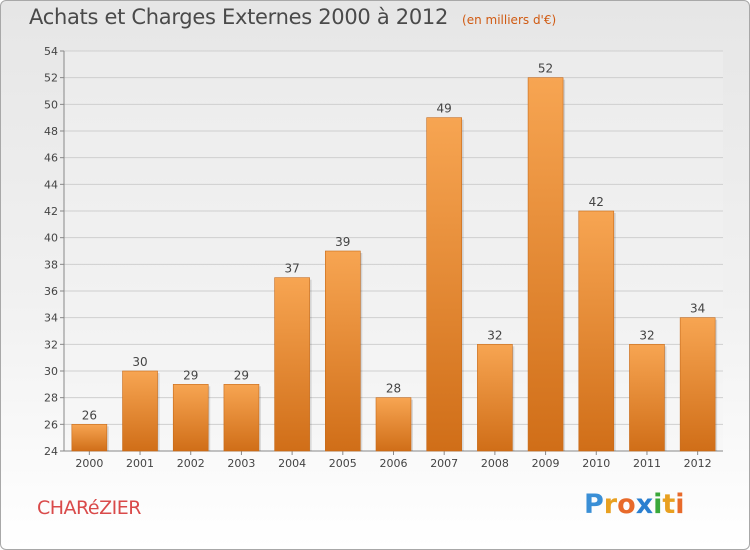 The height and width of the screenshot is (550, 750). What do you see at coordinates (596, 202) in the screenshot?
I see `data-label: 42` at bounding box center [596, 202].